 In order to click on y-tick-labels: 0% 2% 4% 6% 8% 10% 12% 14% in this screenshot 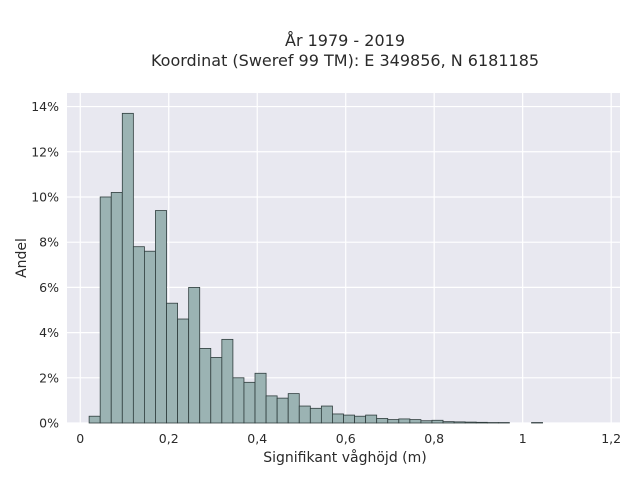, I will do `click(45, 264)`.